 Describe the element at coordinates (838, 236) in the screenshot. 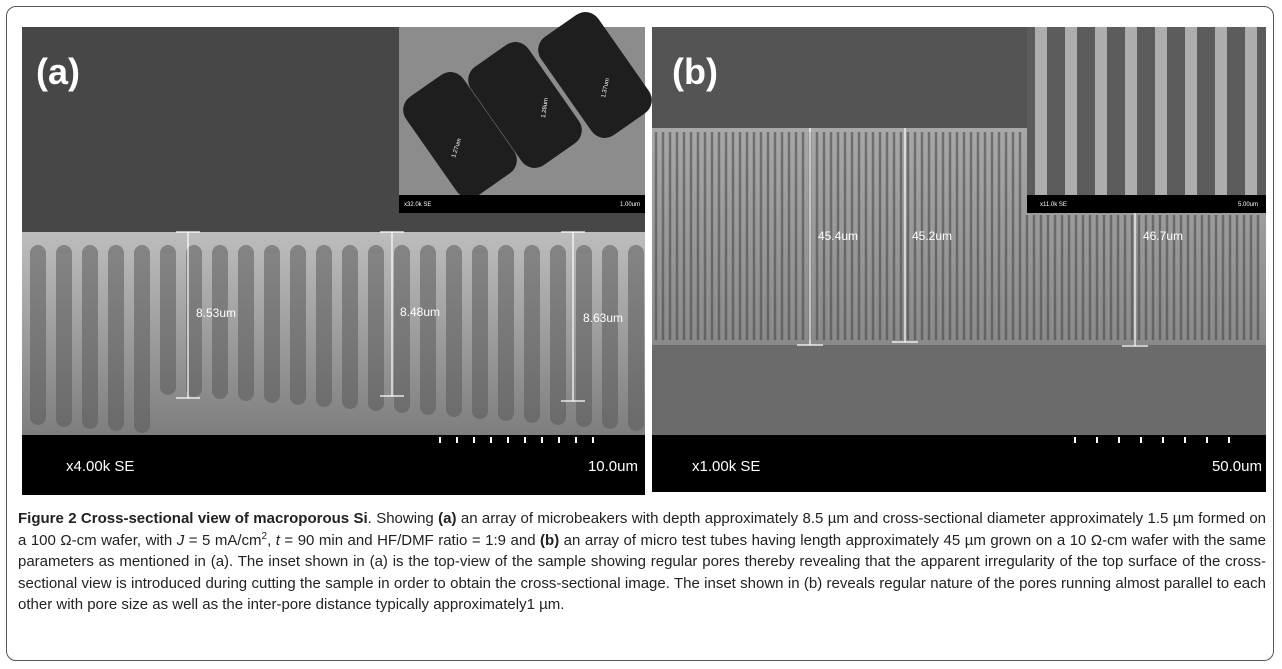

I see `measure-label: 45.4um` at that location.